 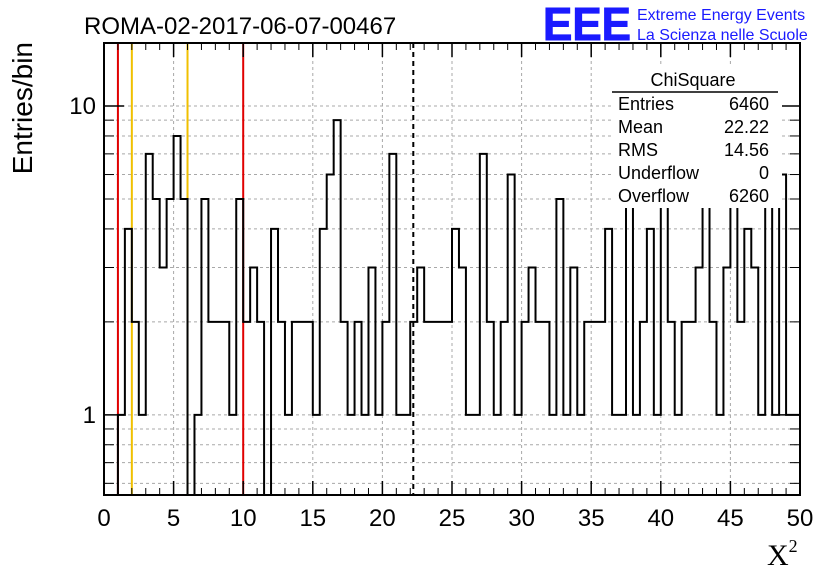 I want to click on stats-value-overflow: 6260, so click(x=749, y=196).